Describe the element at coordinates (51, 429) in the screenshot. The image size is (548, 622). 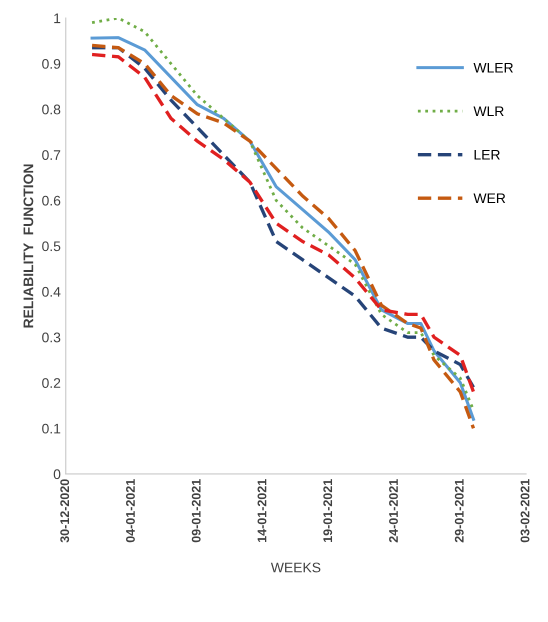
I see `y-tick-label: 0.1` at that location.